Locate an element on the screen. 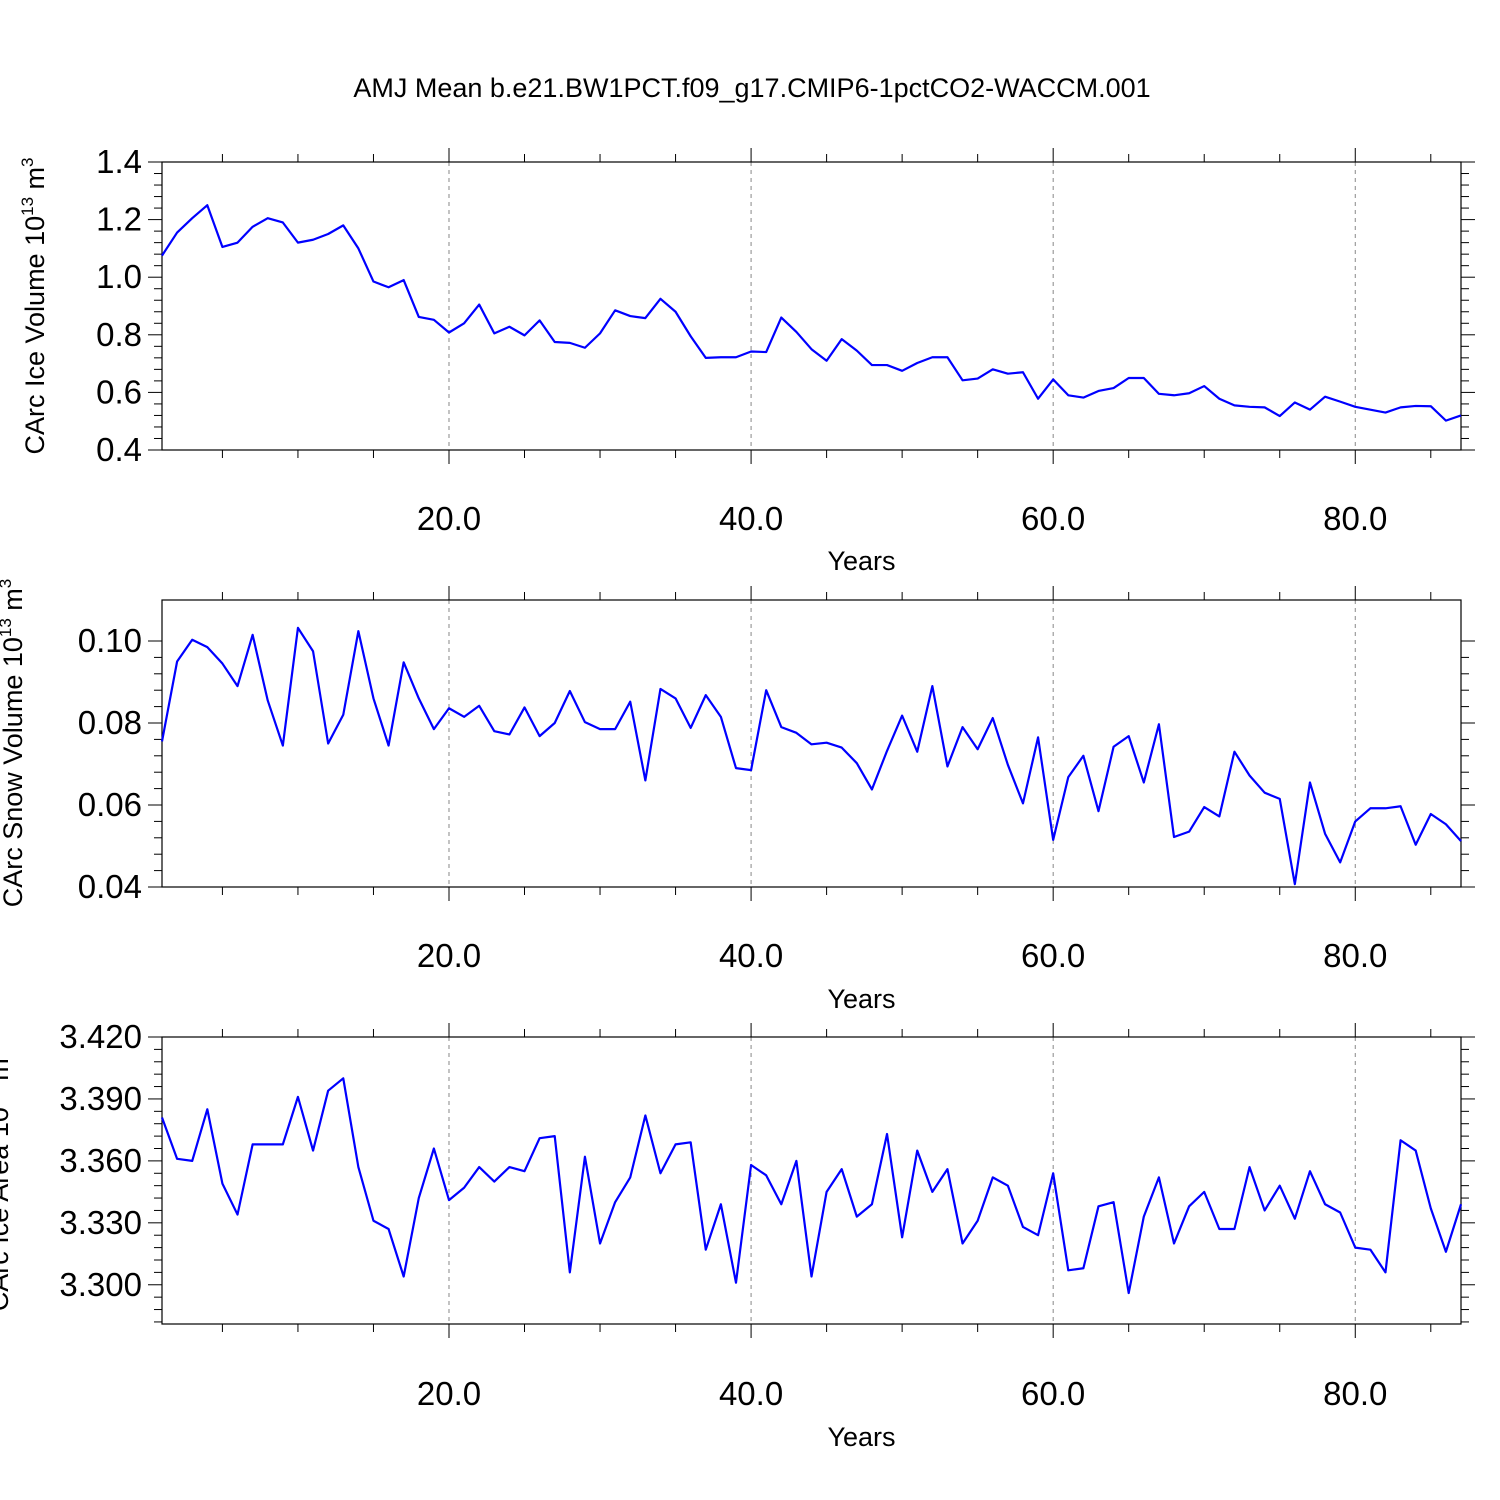 This screenshot has height=1500, width=1500. y-tick-label: 3.420 is located at coordinates (100, 1036).